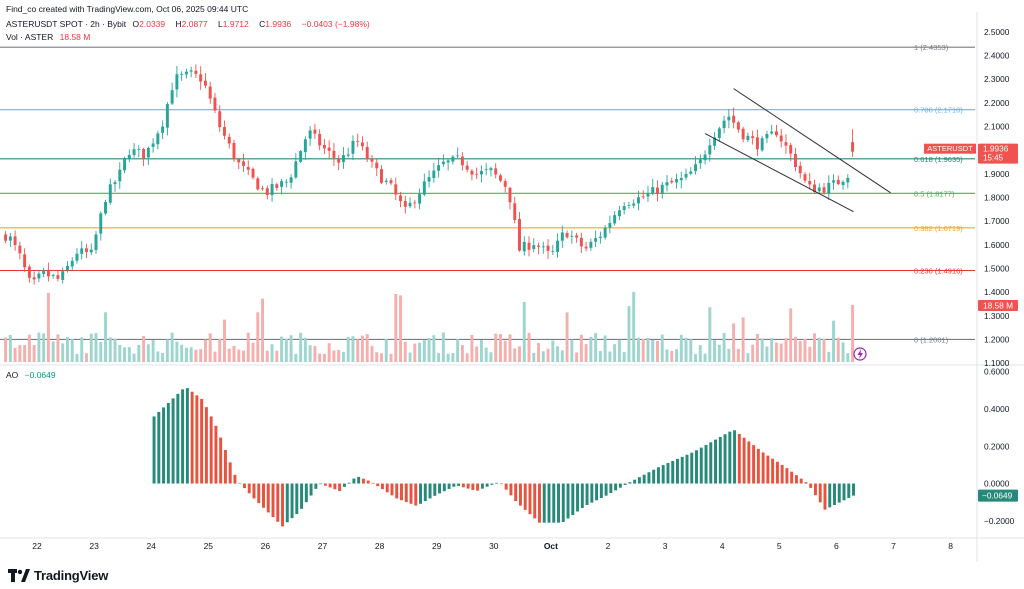 This screenshot has height=589, width=1024. Describe the element at coordinates (50, 37) in the screenshot. I see `volume-legend: Vol · ASTER 18.58 M` at that location.